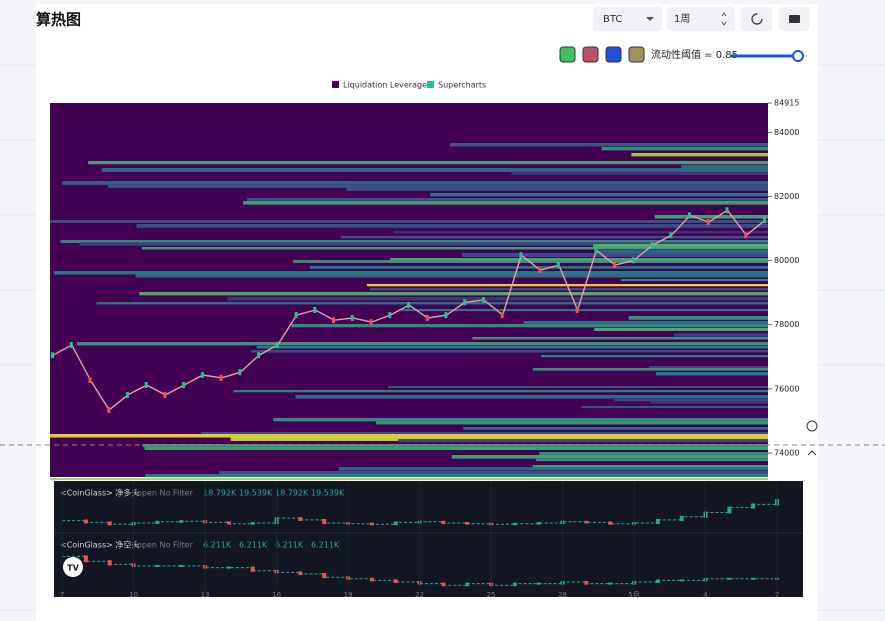 This screenshot has height=621, width=885. Describe the element at coordinates (385, 85) in the screenshot. I see `legend-label: Liquidation Leverage` at that location.